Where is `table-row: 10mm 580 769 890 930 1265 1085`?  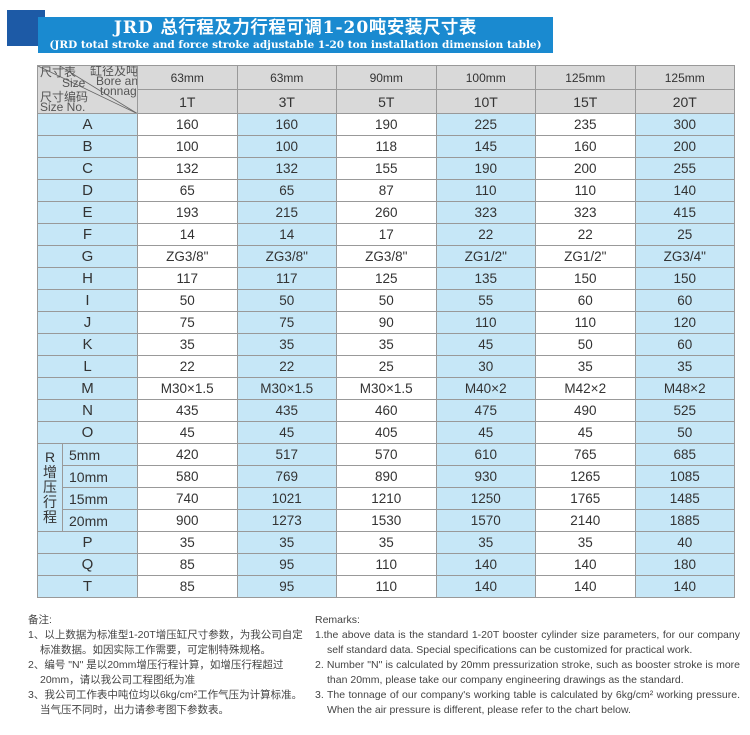 table-row: 10mm 580 769 890 930 1265 1085 is located at coordinates (386, 476).